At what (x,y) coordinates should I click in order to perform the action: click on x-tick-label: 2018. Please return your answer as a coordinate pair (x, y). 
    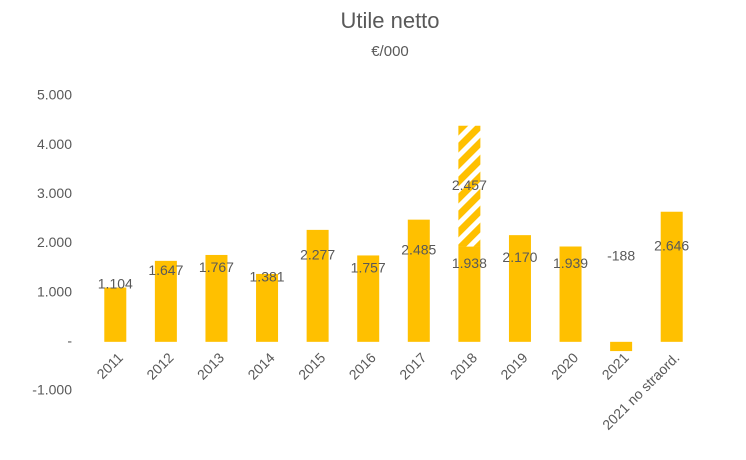
    Looking at the image, I should click on (463, 365).